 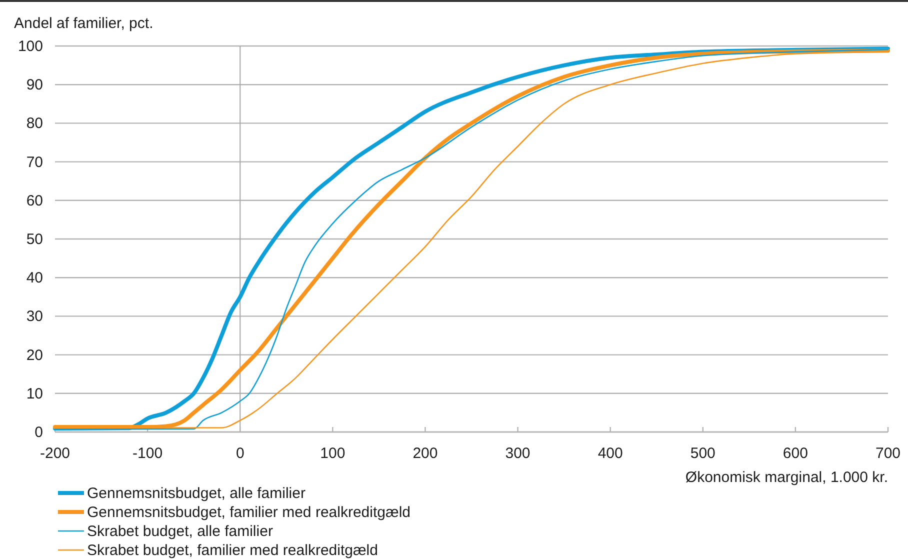 What do you see at coordinates (425, 453) in the screenshot?
I see `x-tick-label: 200` at bounding box center [425, 453].